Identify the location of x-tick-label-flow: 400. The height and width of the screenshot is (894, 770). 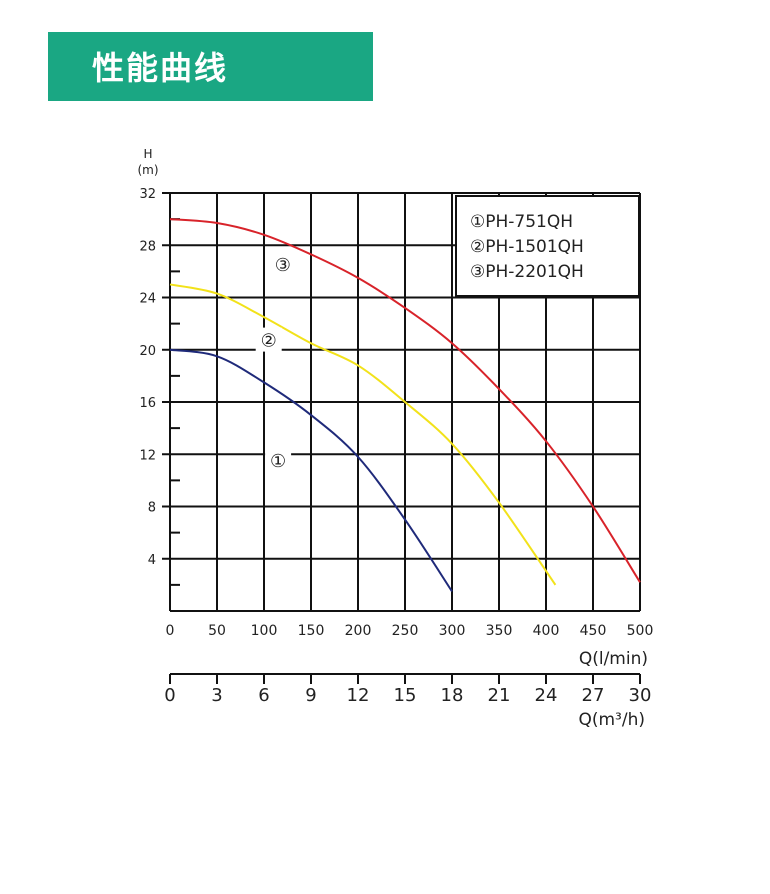
(546, 631).